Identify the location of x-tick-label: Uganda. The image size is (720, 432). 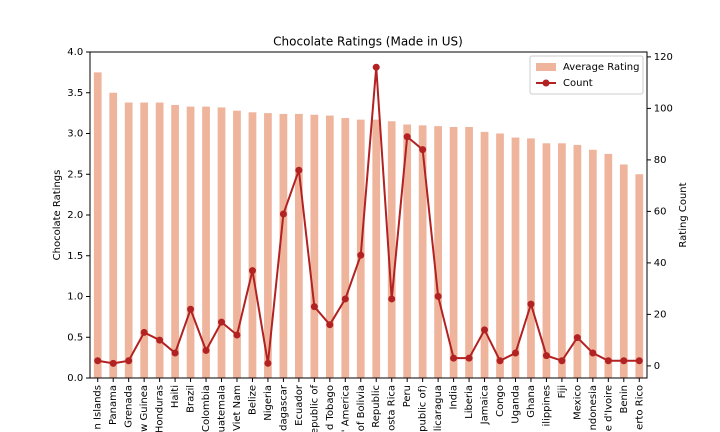
(515, 404).